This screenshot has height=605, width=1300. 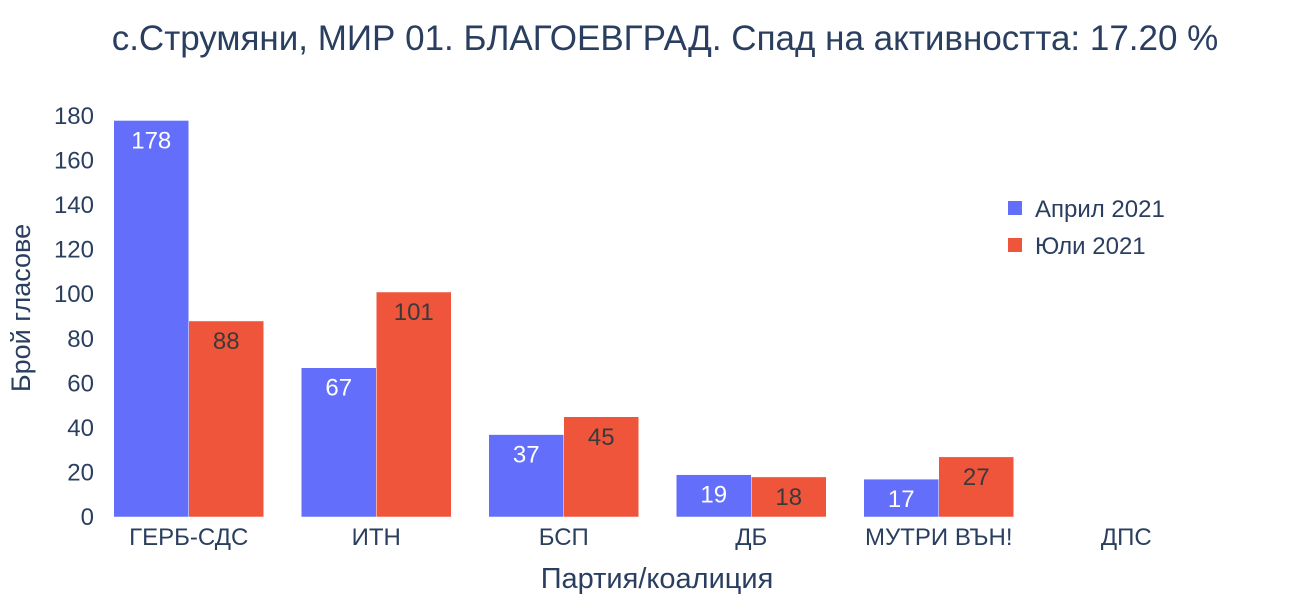 I want to click on bar-value-label: 18, so click(x=788, y=497).